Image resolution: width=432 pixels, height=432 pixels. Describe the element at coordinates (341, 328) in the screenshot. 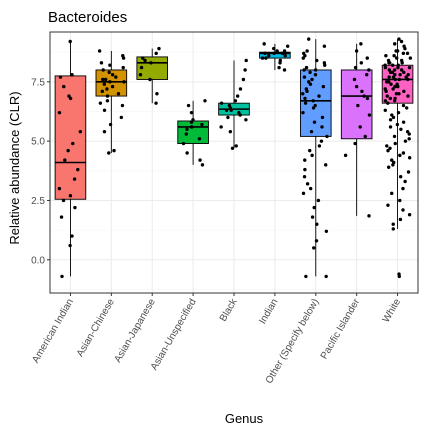

I see `x-tick-label: Pacific Islander` at that location.